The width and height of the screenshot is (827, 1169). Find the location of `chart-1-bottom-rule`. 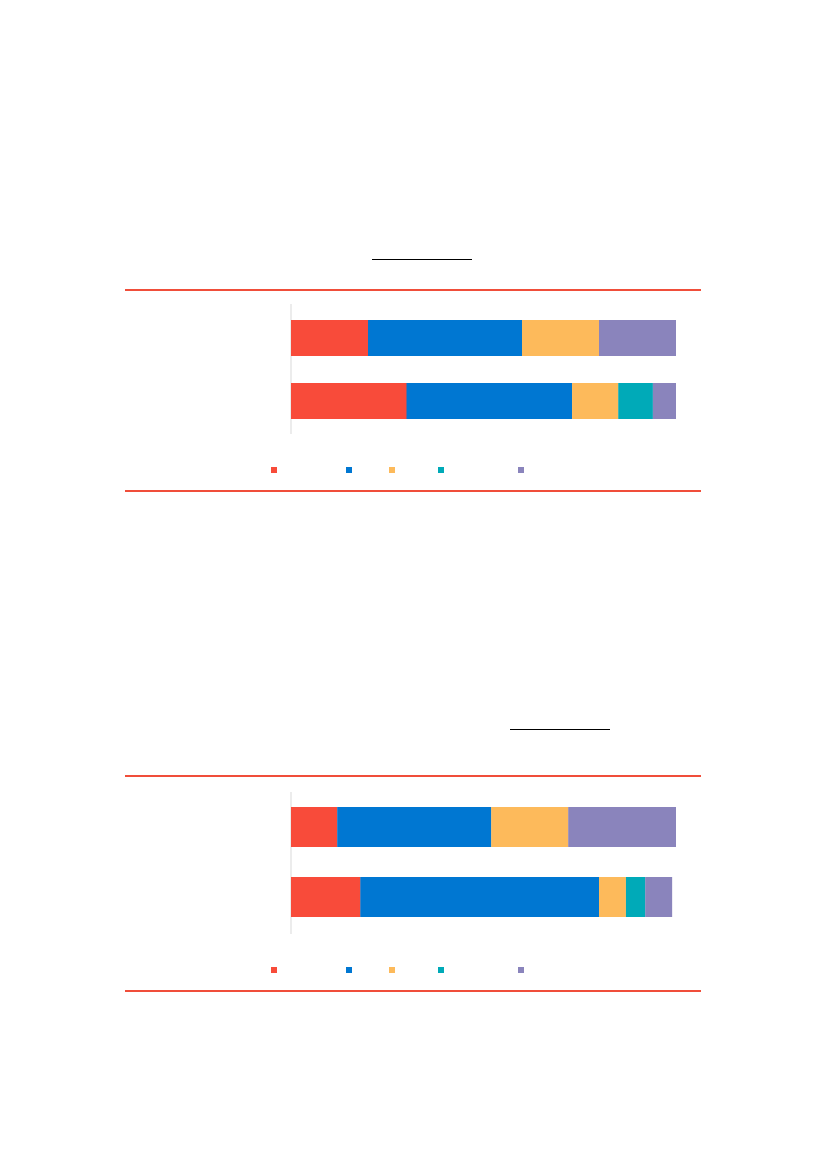

chart-1-bottom-rule is located at coordinates (413, 491).